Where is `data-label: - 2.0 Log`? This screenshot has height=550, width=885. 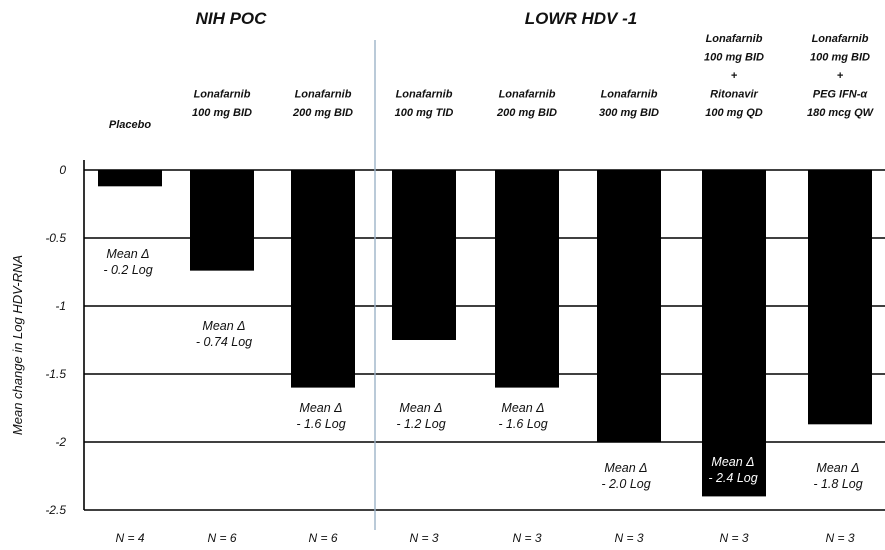
data-label: - 2.0 Log is located at coordinates (625, 484).